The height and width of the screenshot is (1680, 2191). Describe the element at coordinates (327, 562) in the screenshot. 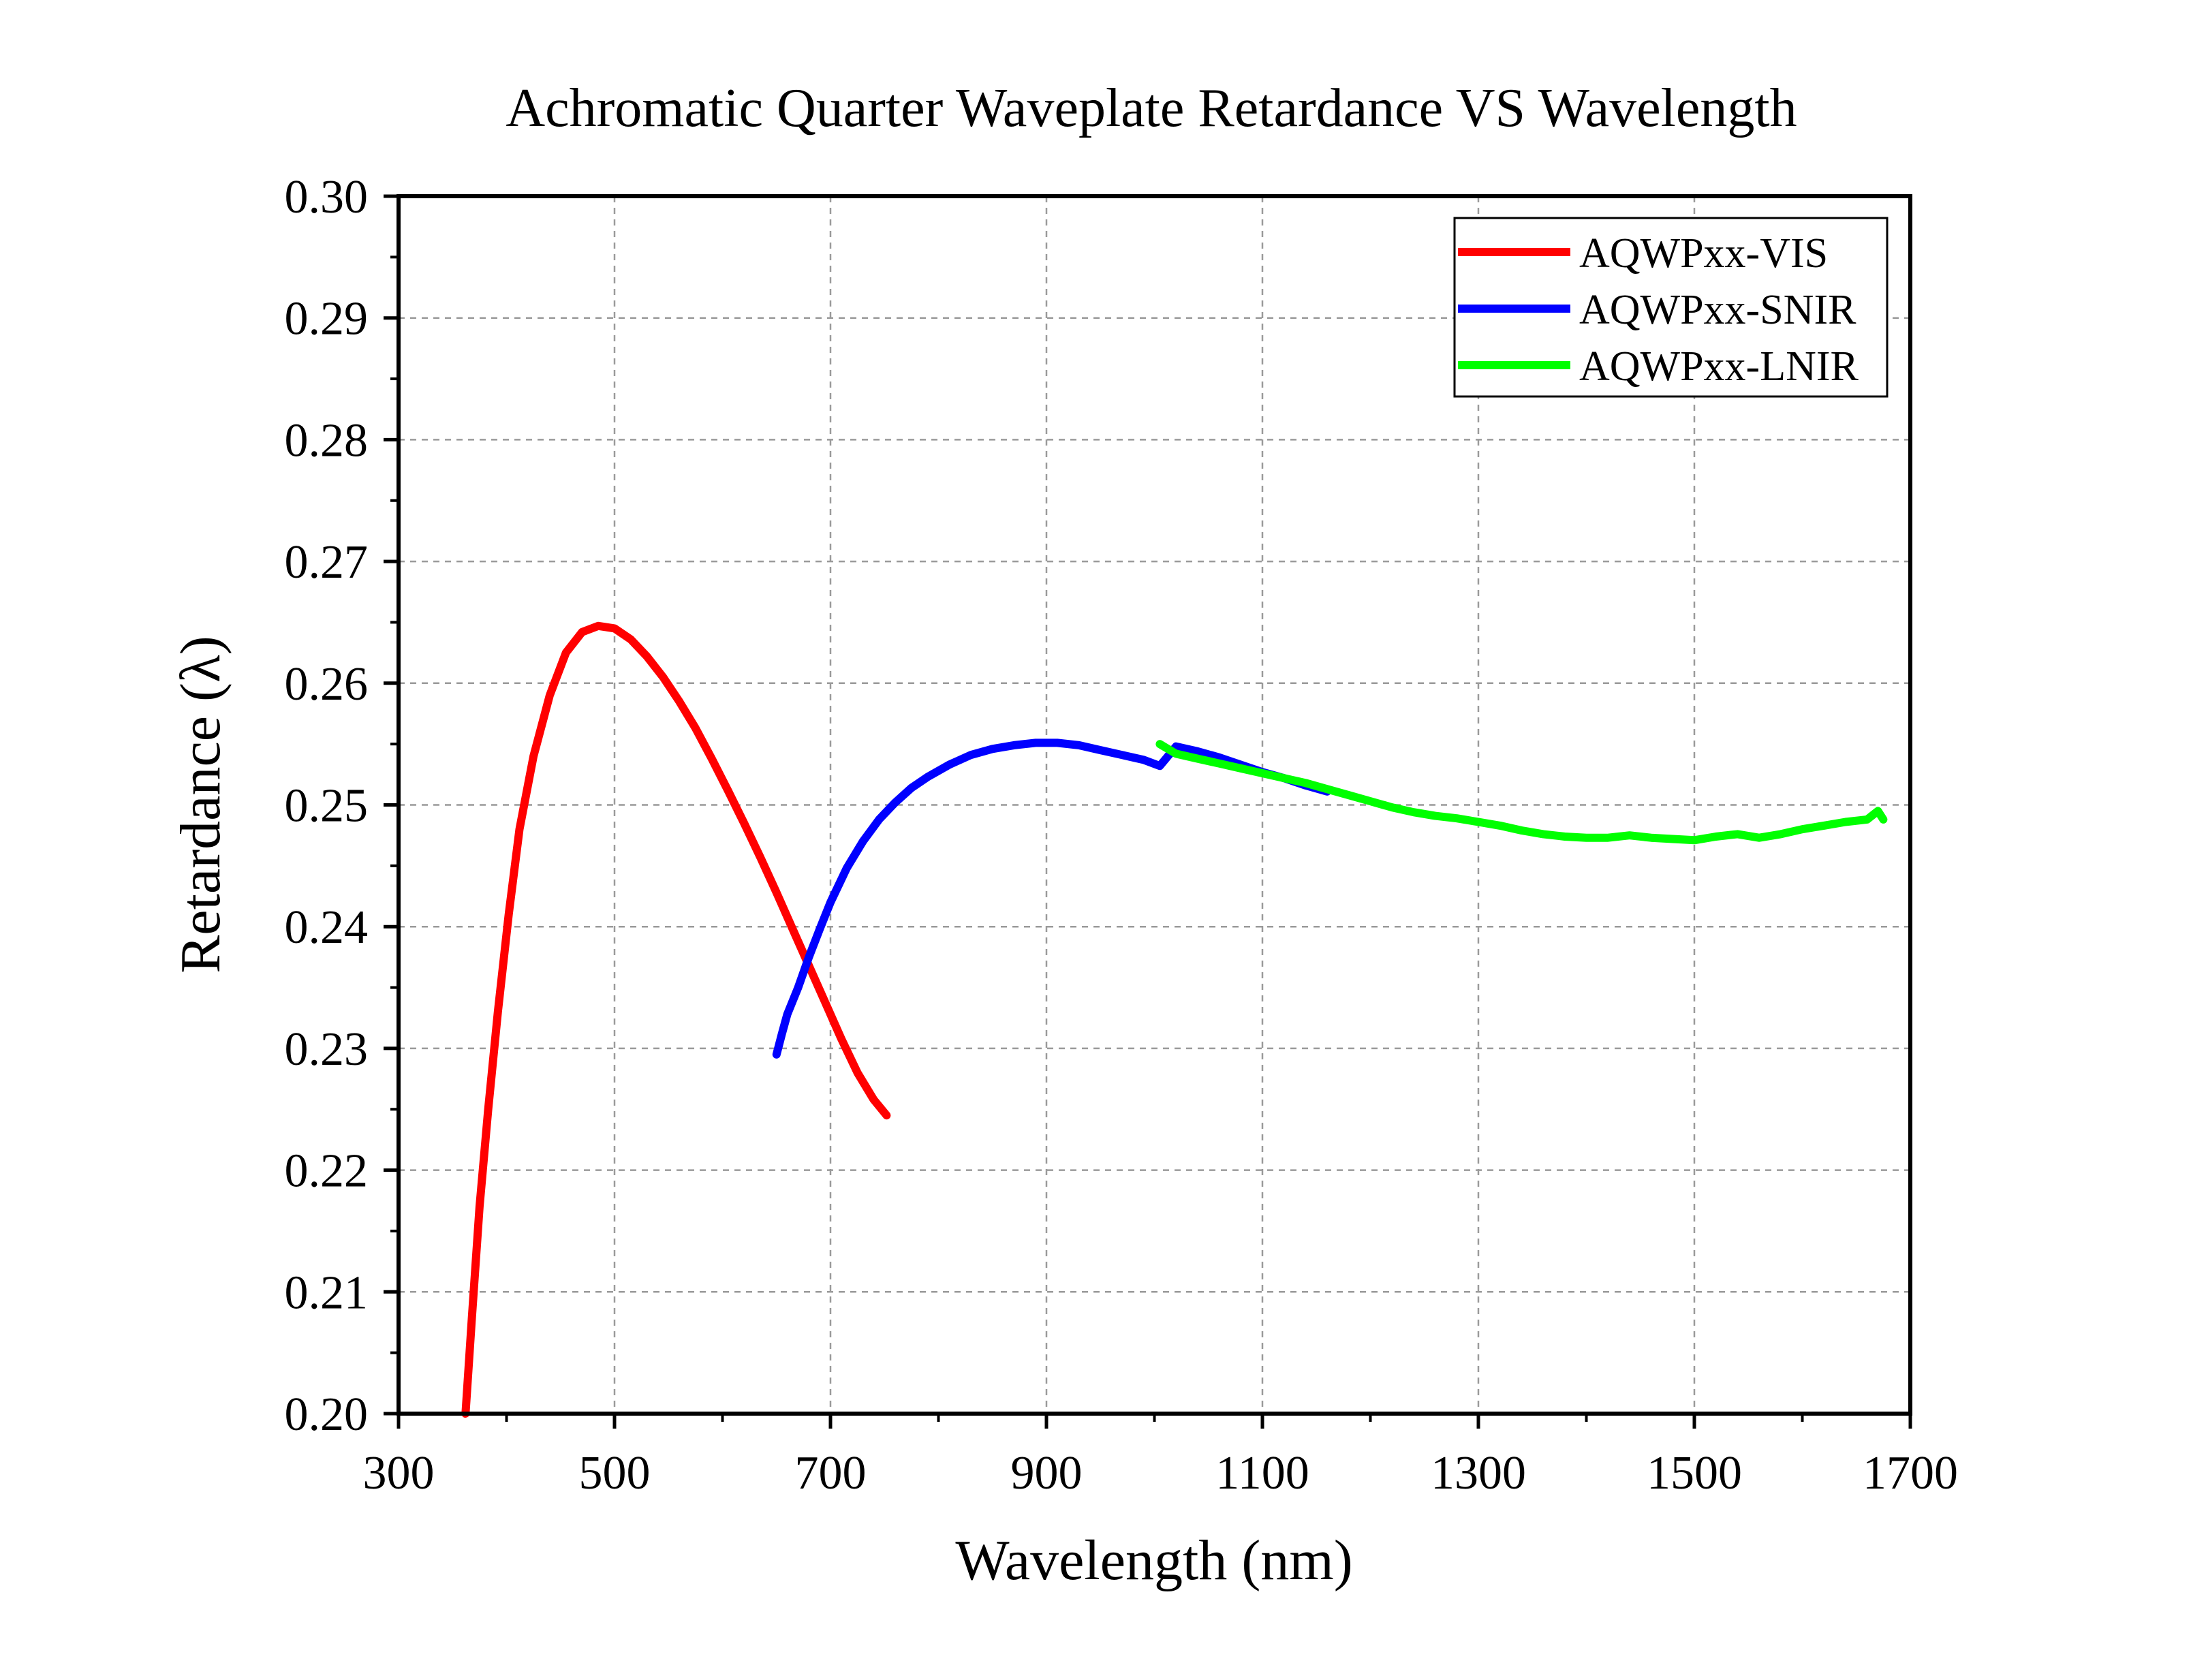

I see `y-tick-label: 0.27` at that location.